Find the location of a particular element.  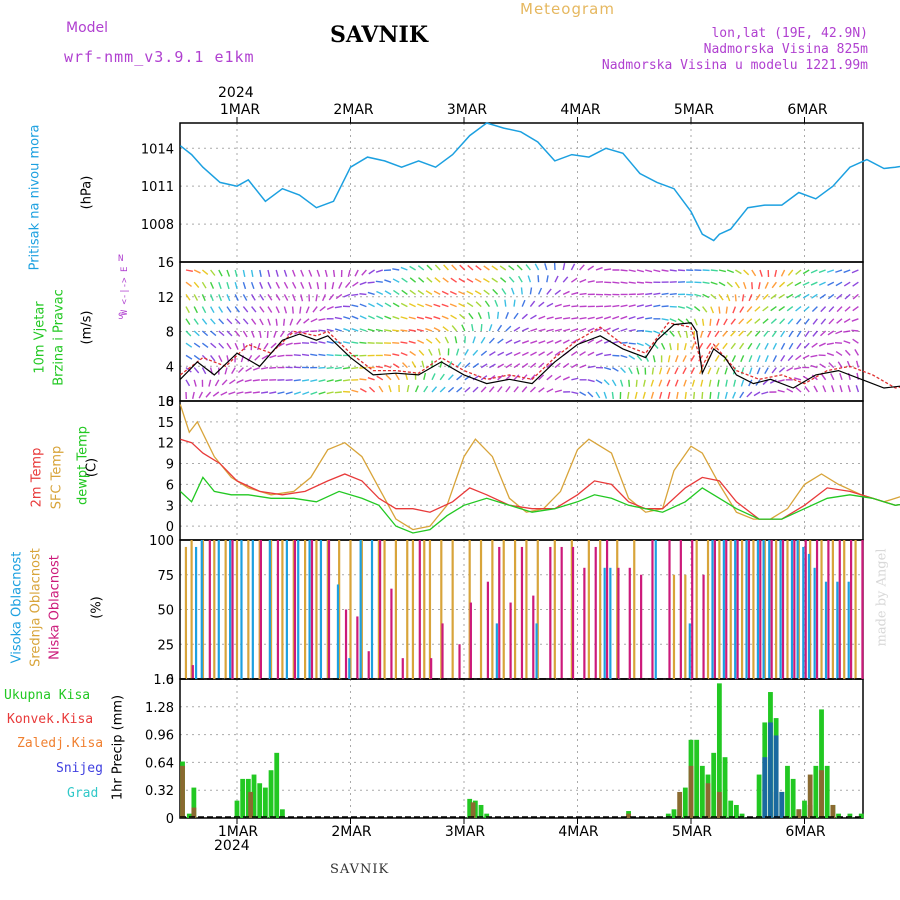

x-day-label-top: 4MAR is located at coordinates (580, 110).